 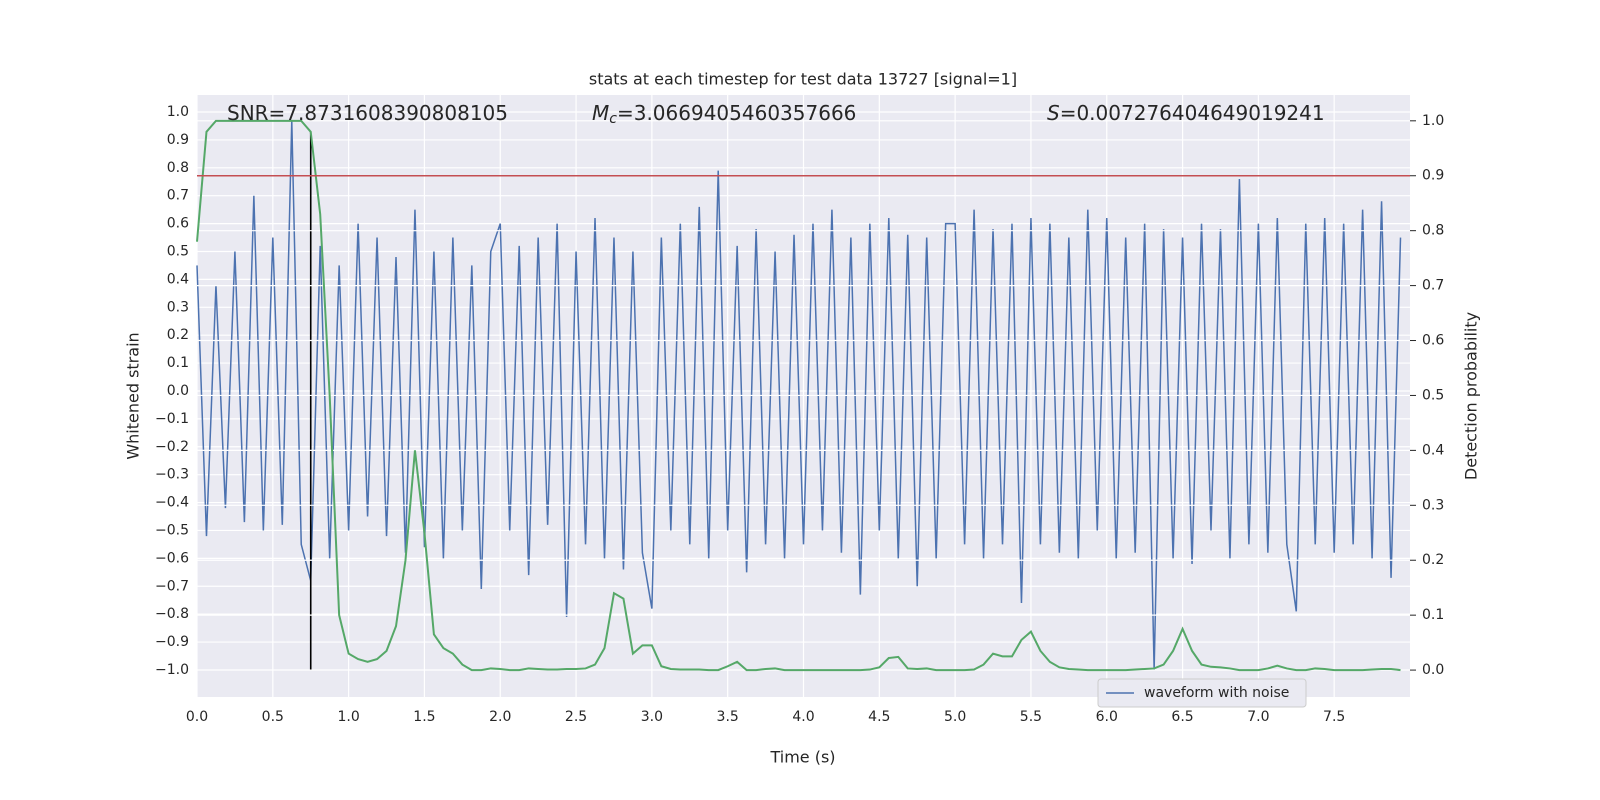 I want to click on y-tick-label: 0.9, so click(x=178, y=140).